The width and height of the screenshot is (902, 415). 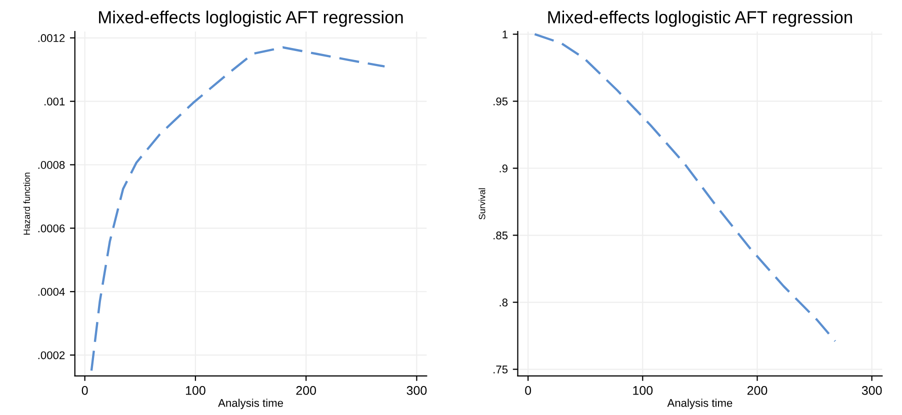 What do you see at coordinates (501, 236) in the screenshot?
I see `y-tick-label: .85` at bounding box center [501, 236].